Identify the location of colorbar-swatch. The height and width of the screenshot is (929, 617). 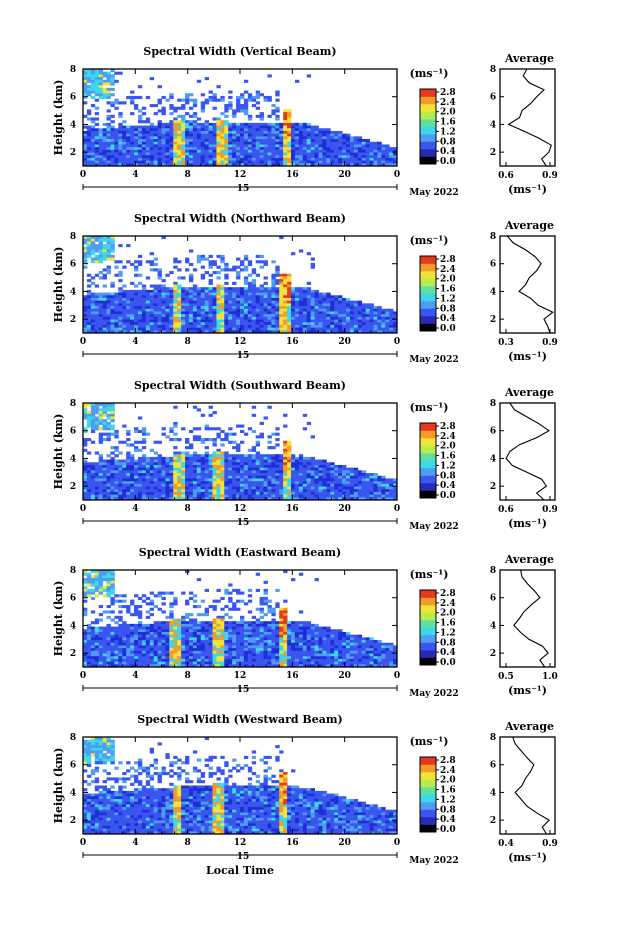
(428, 100).